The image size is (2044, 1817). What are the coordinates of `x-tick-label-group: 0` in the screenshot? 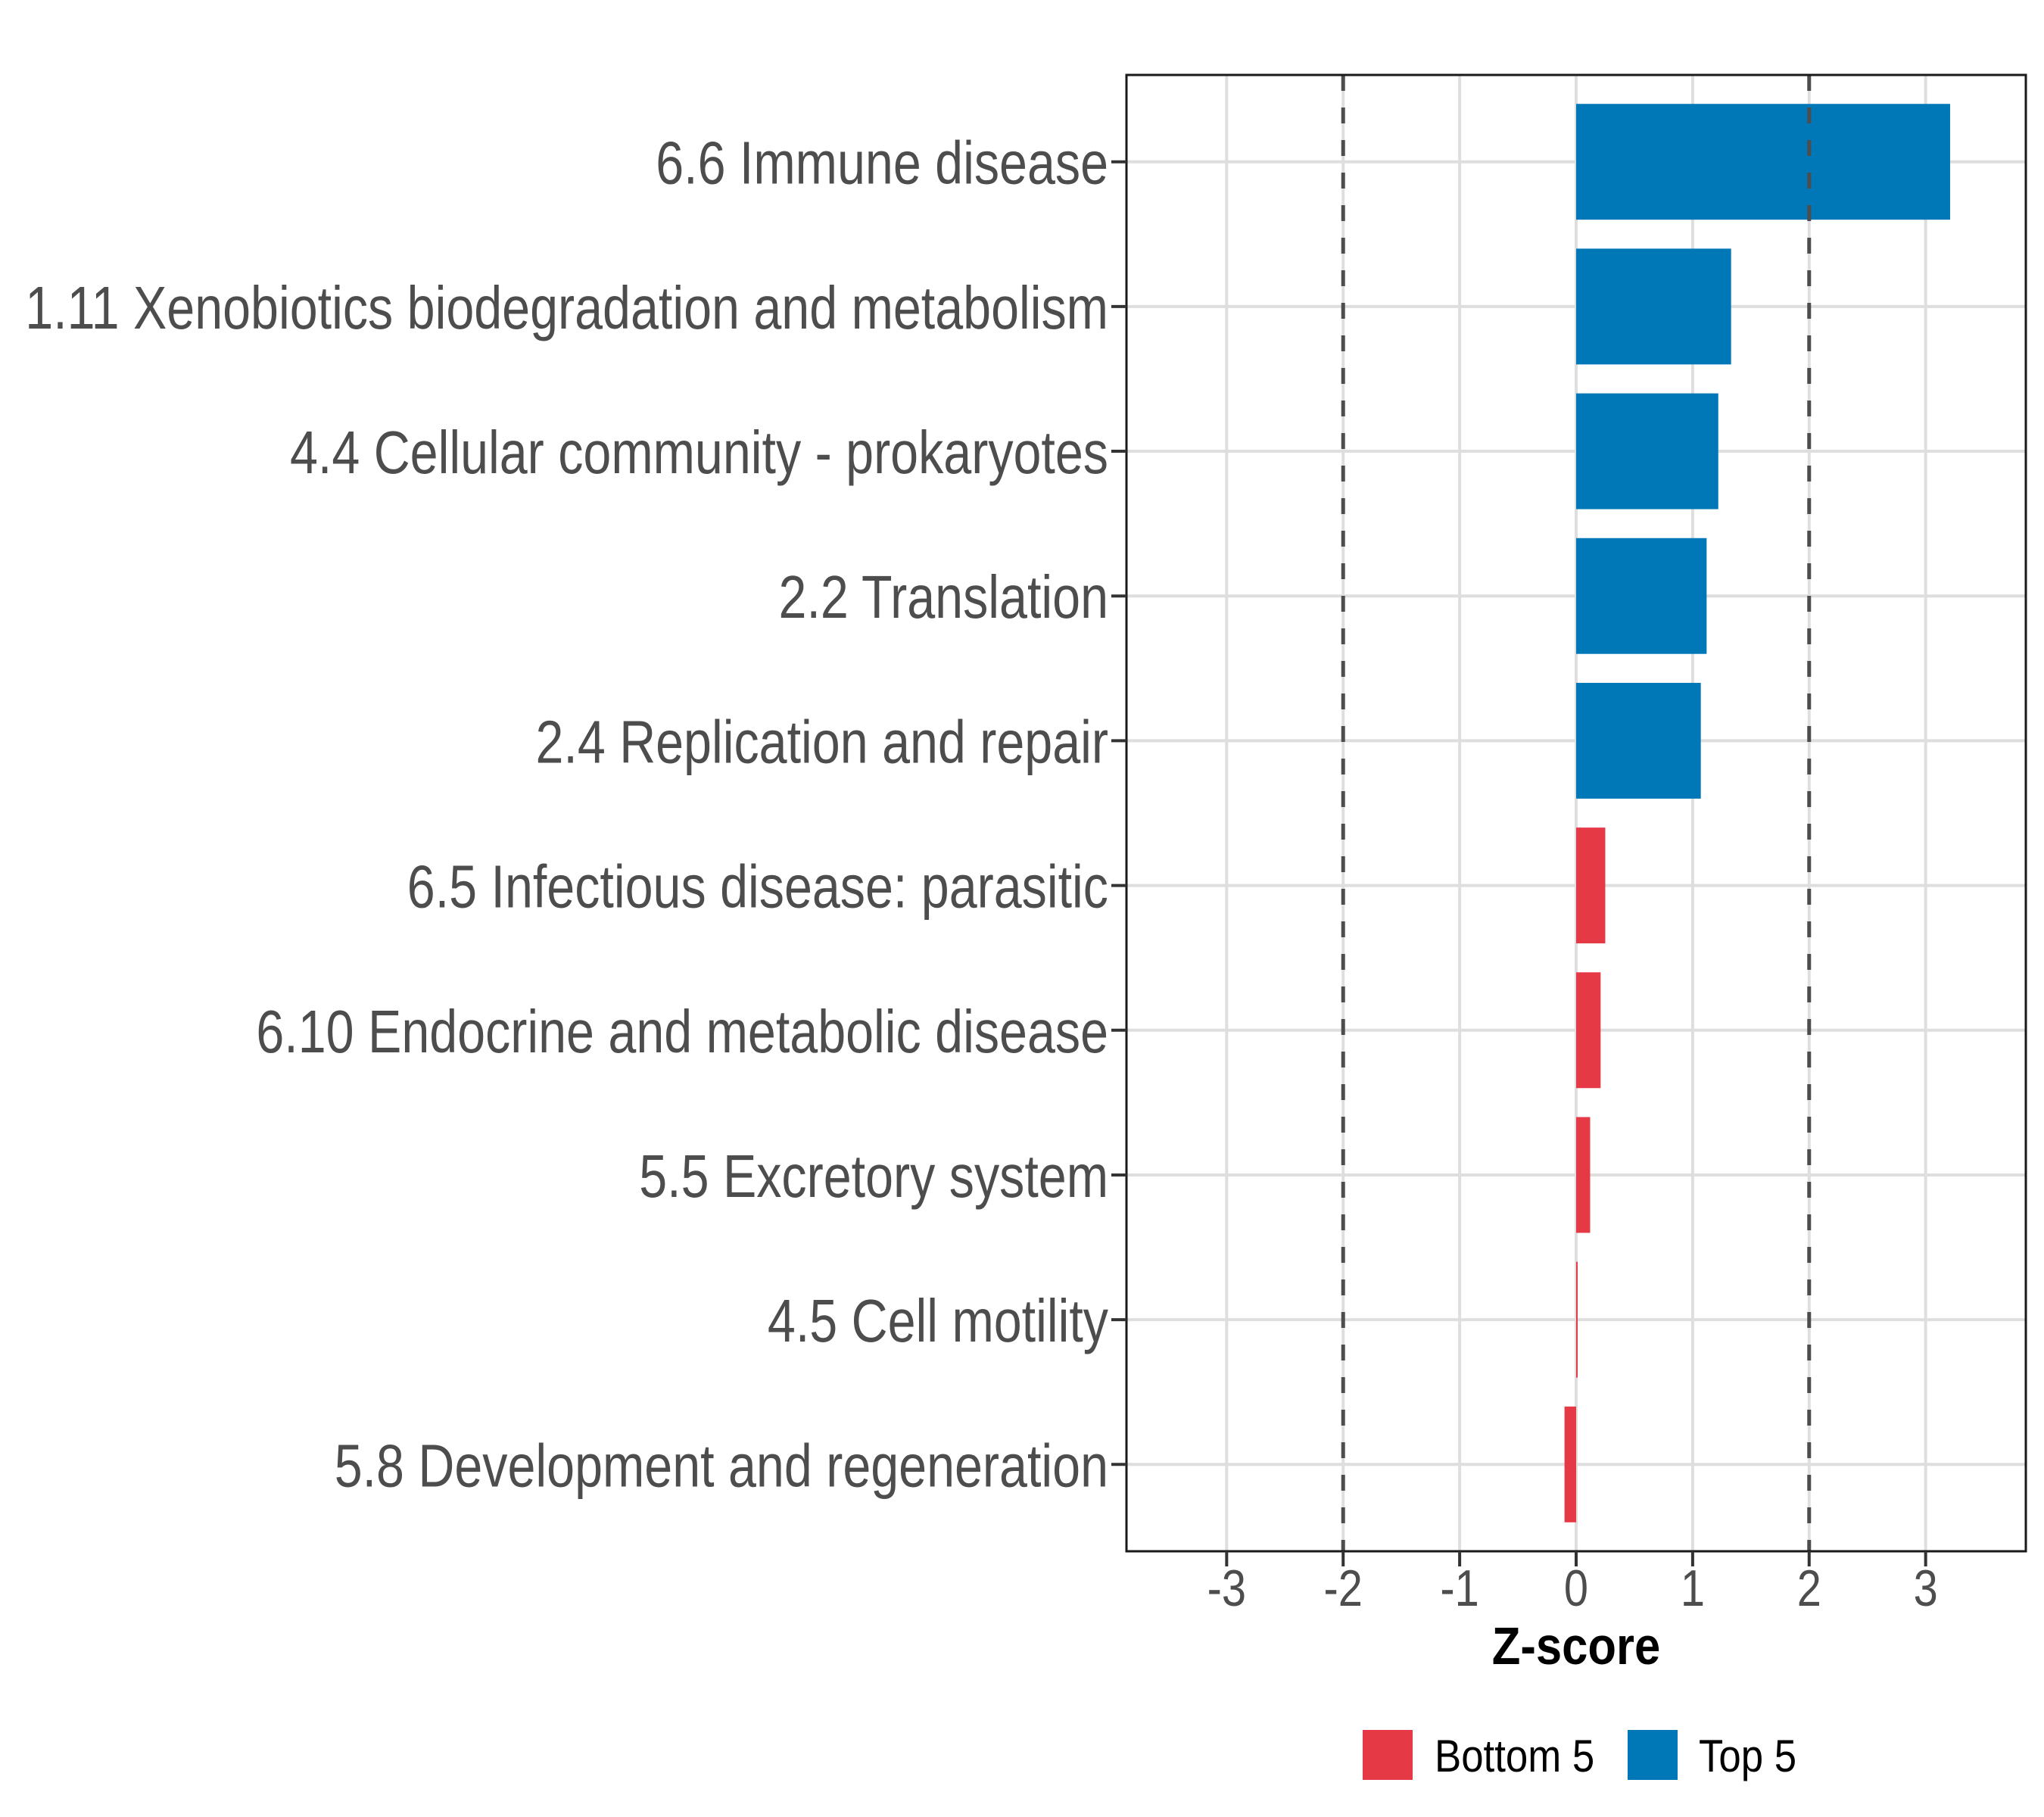 It's located at (1576, 1588).